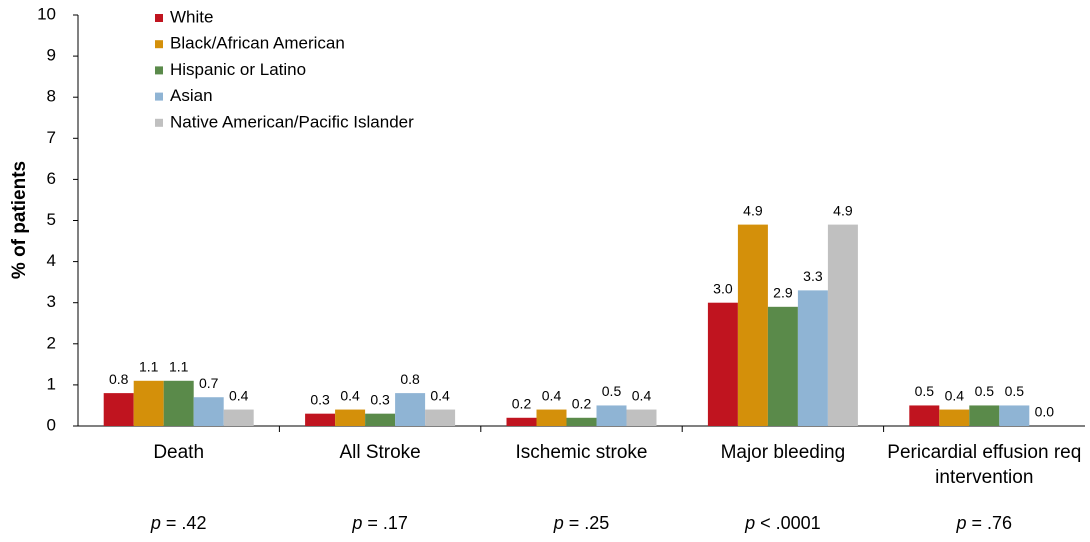 Image resolution: width=1090 pixels, height=542 pixels. I want to click on y-tick-label: 0, so click(51, 424).